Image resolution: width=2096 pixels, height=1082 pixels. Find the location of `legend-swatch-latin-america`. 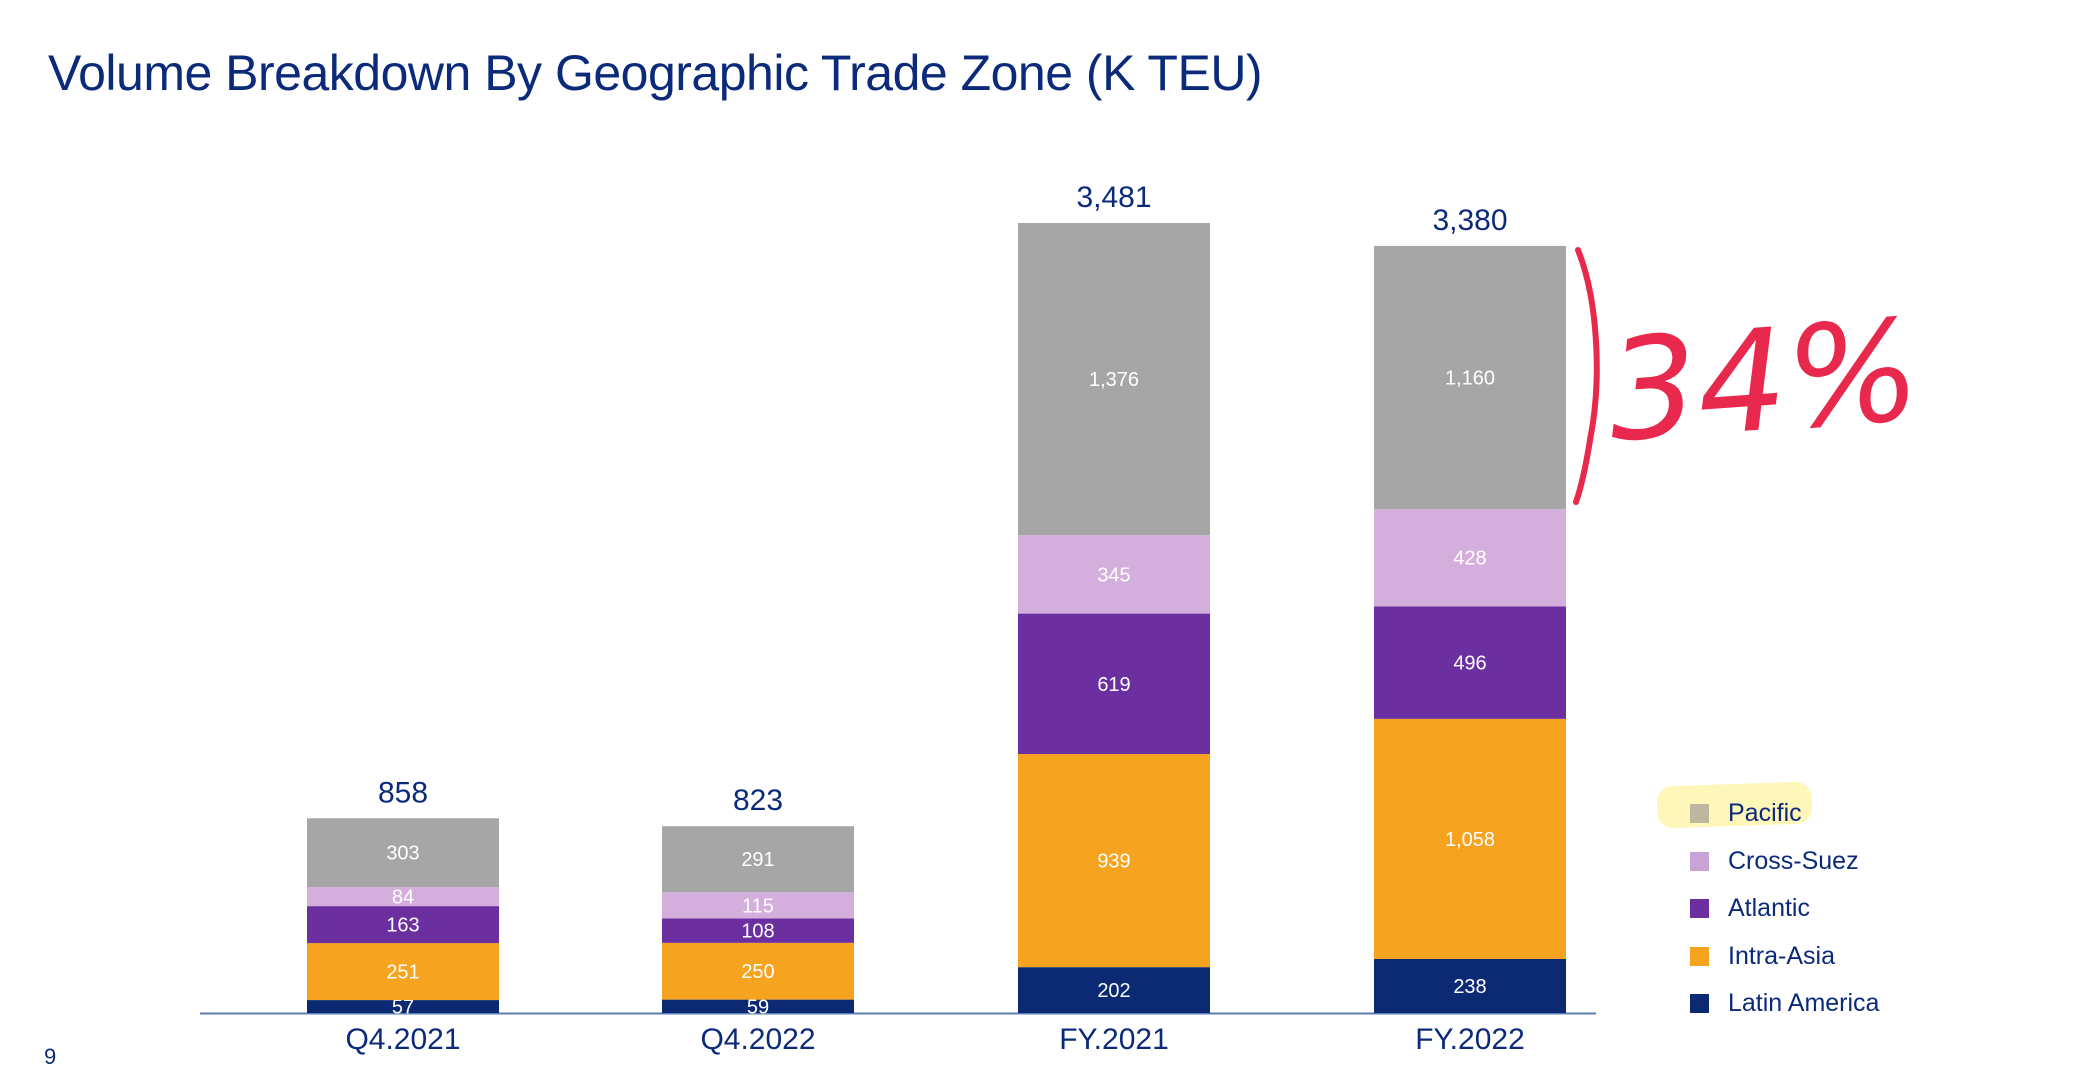

legend-swatch-latin-america is located at coordinates (1699, 1004).